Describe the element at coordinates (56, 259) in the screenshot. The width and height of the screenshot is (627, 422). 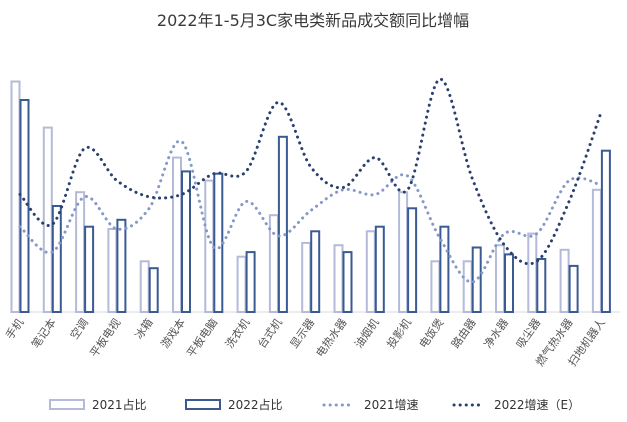
I see `bar-2022占比-笔记本` at that location.